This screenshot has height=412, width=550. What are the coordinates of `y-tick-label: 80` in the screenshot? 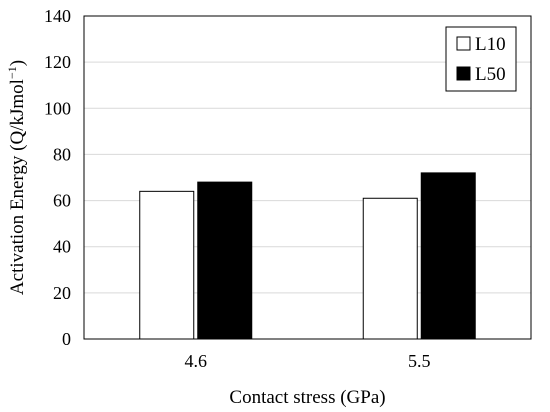 It's located at (62, 154).